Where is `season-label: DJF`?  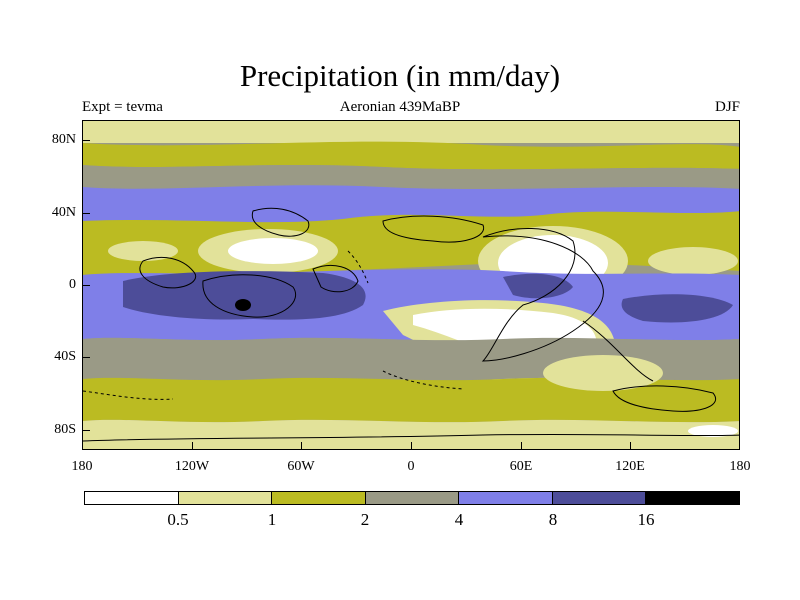 season-label: DJF is located at coordinates (727, 107).